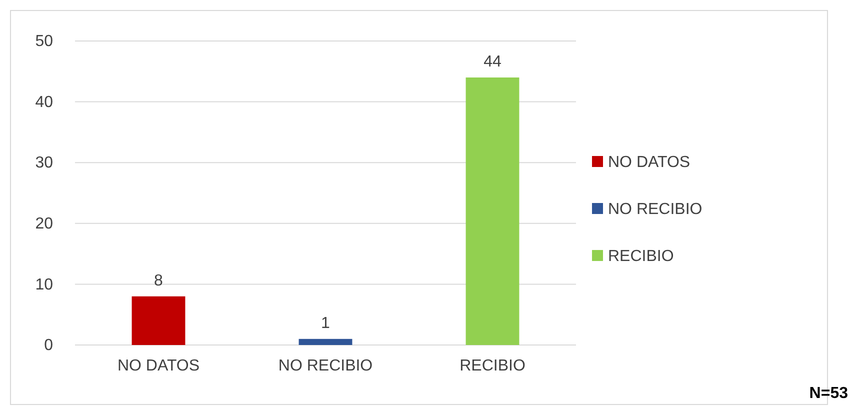 Image resolution: width=852 pixels, height=413 pixels. What do you see at coordinates (828, 393) in the screenshot?
I see `text: N=53` at bounding box center [828, 393].